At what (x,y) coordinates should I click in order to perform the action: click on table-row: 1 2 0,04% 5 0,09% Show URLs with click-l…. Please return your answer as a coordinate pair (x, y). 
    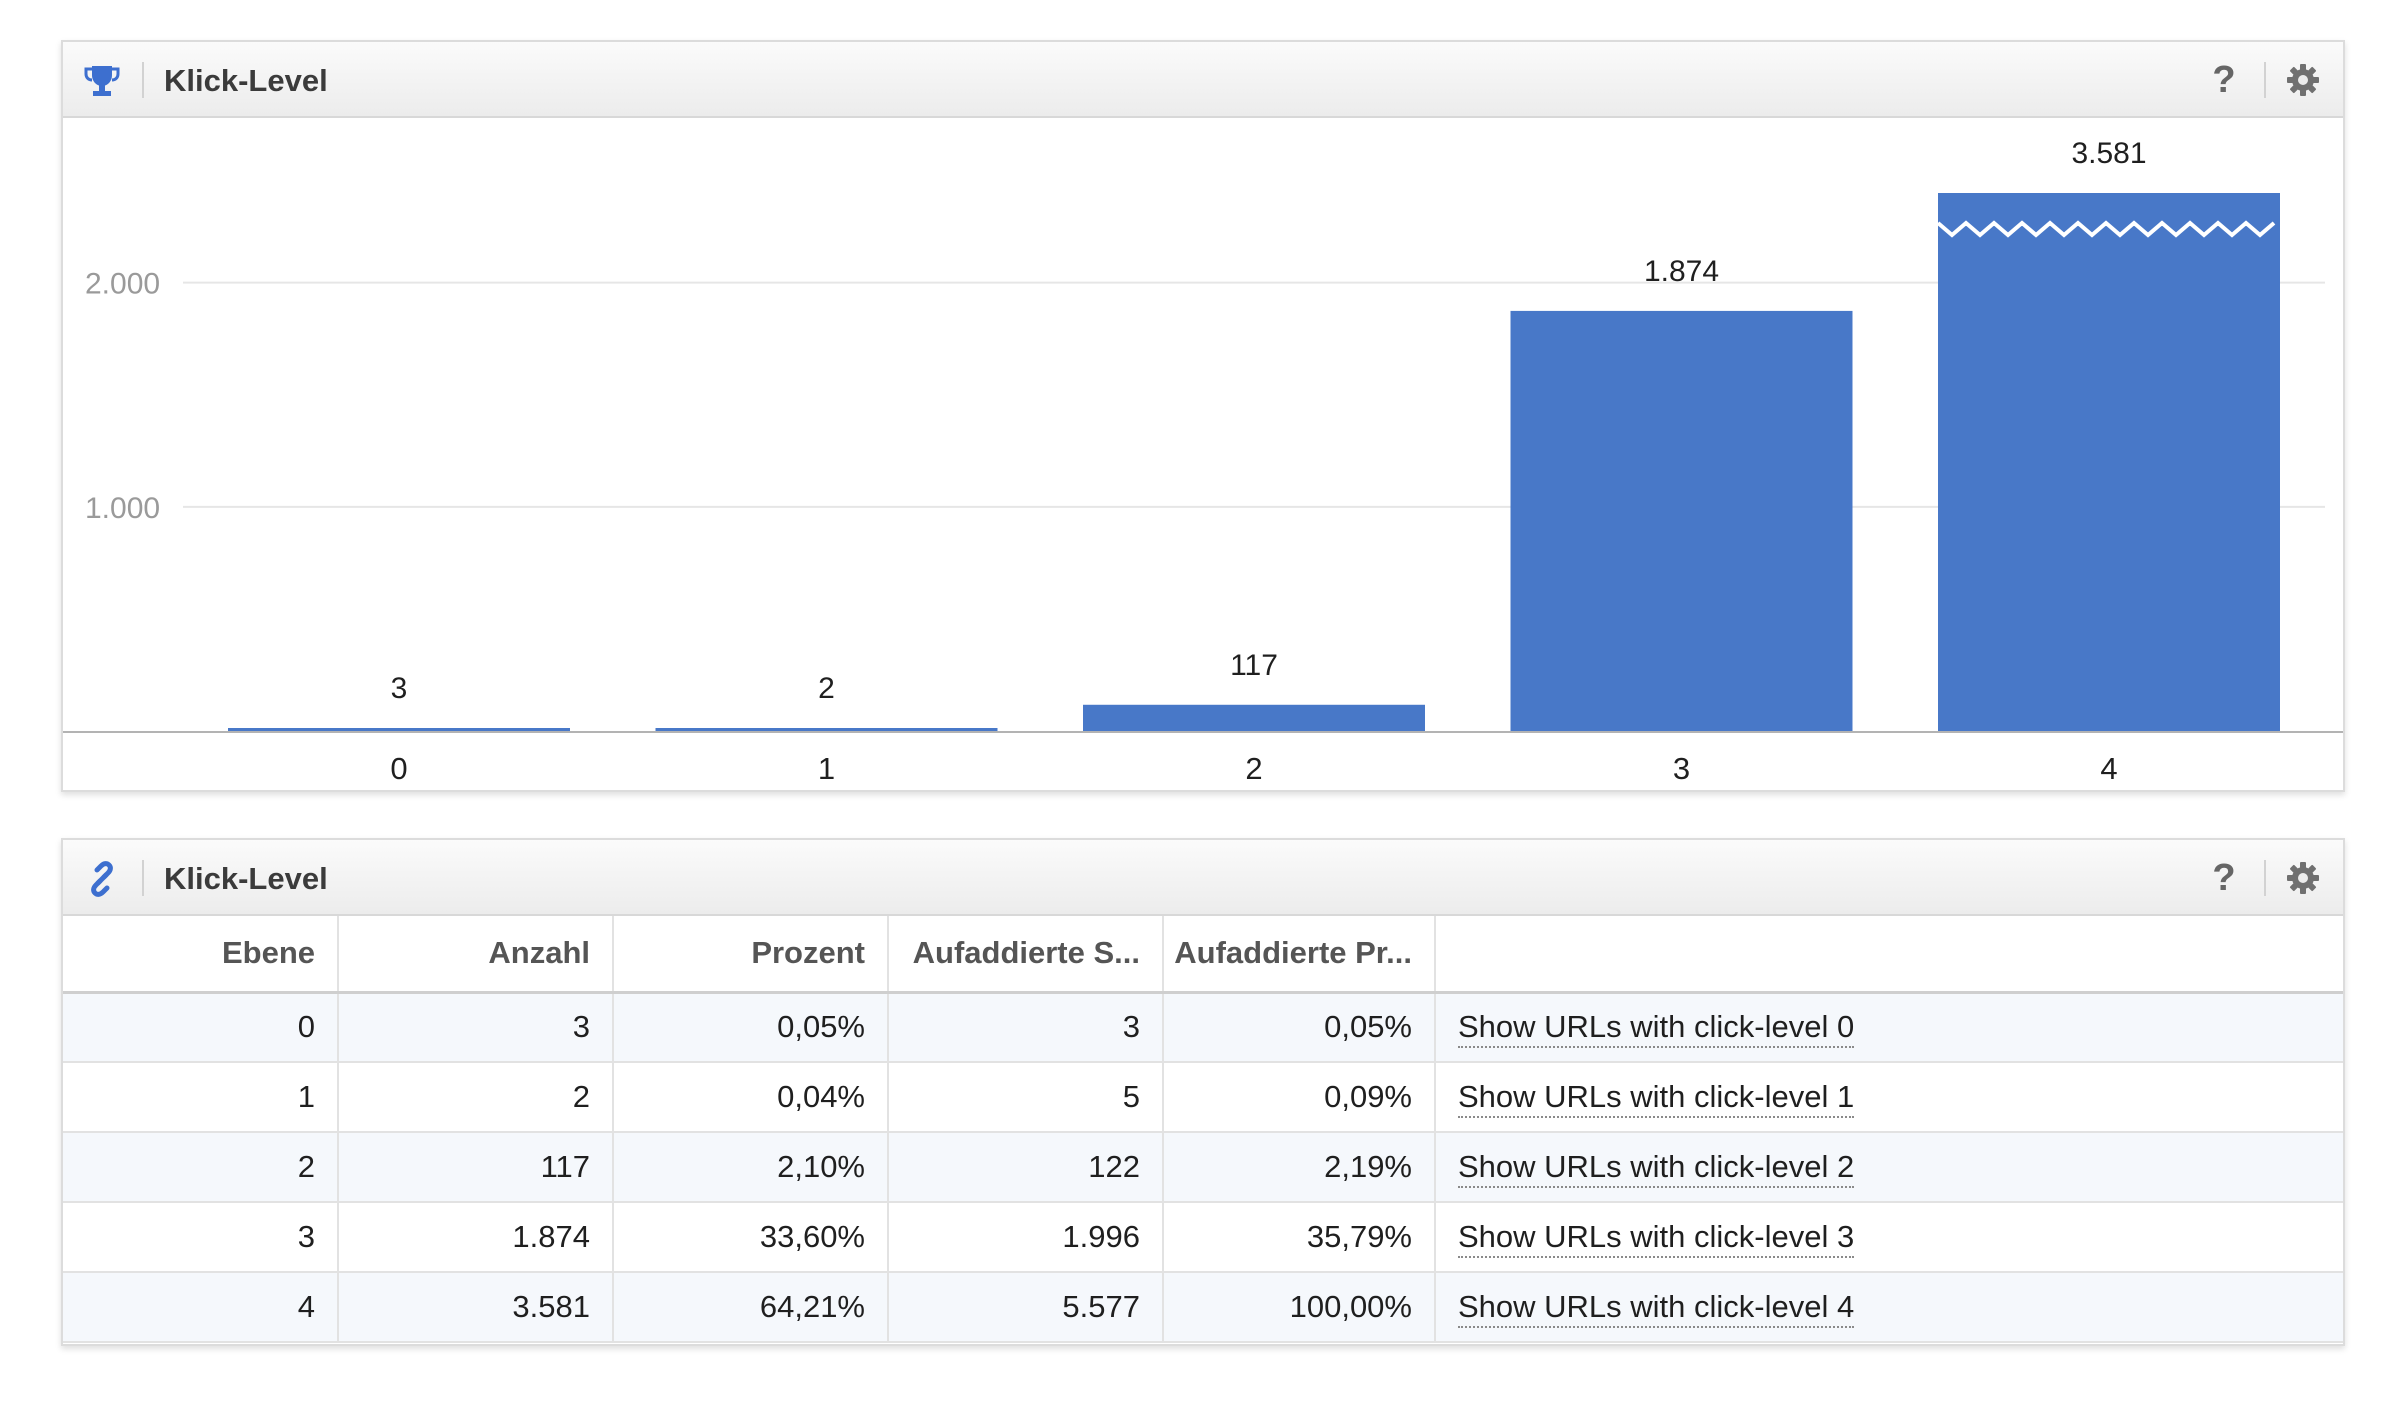
    Looking at the image, I should click on (1203, 1097).